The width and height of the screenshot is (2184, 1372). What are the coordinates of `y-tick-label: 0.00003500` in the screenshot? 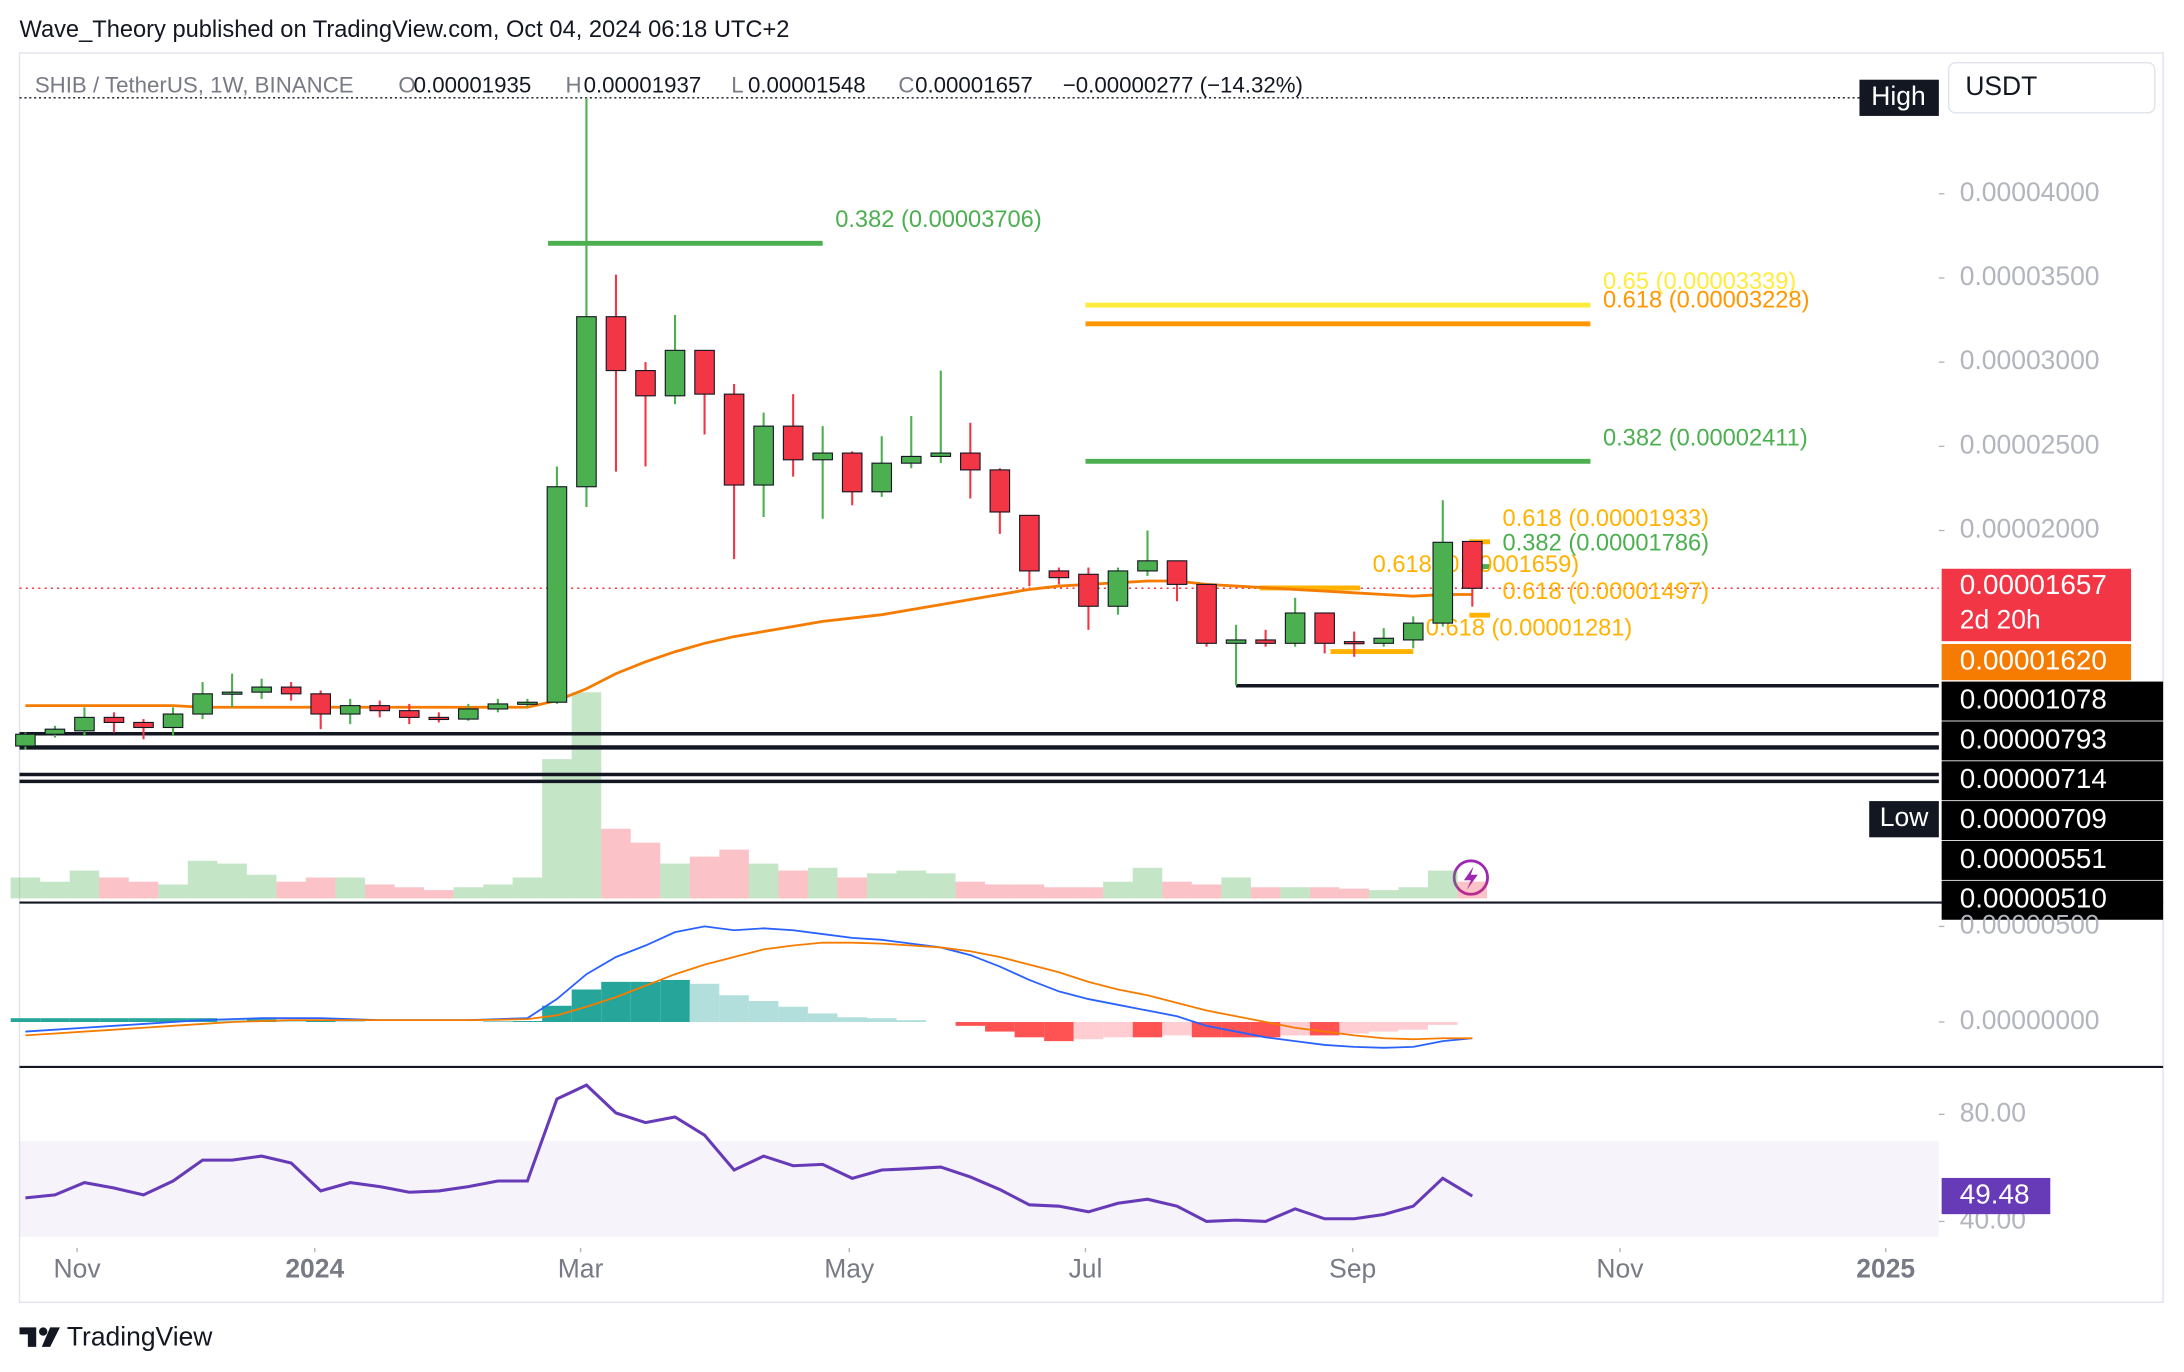 It's located at (2030, 276).